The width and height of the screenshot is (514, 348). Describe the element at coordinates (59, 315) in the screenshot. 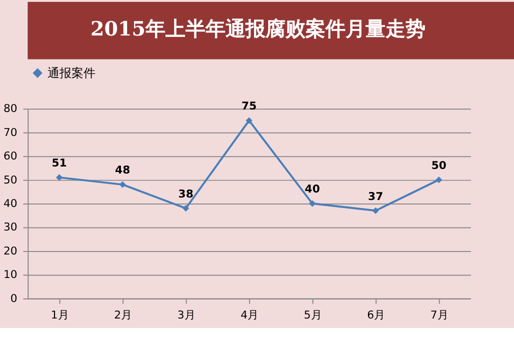

I see `x-tick-label: 1月` at that location.